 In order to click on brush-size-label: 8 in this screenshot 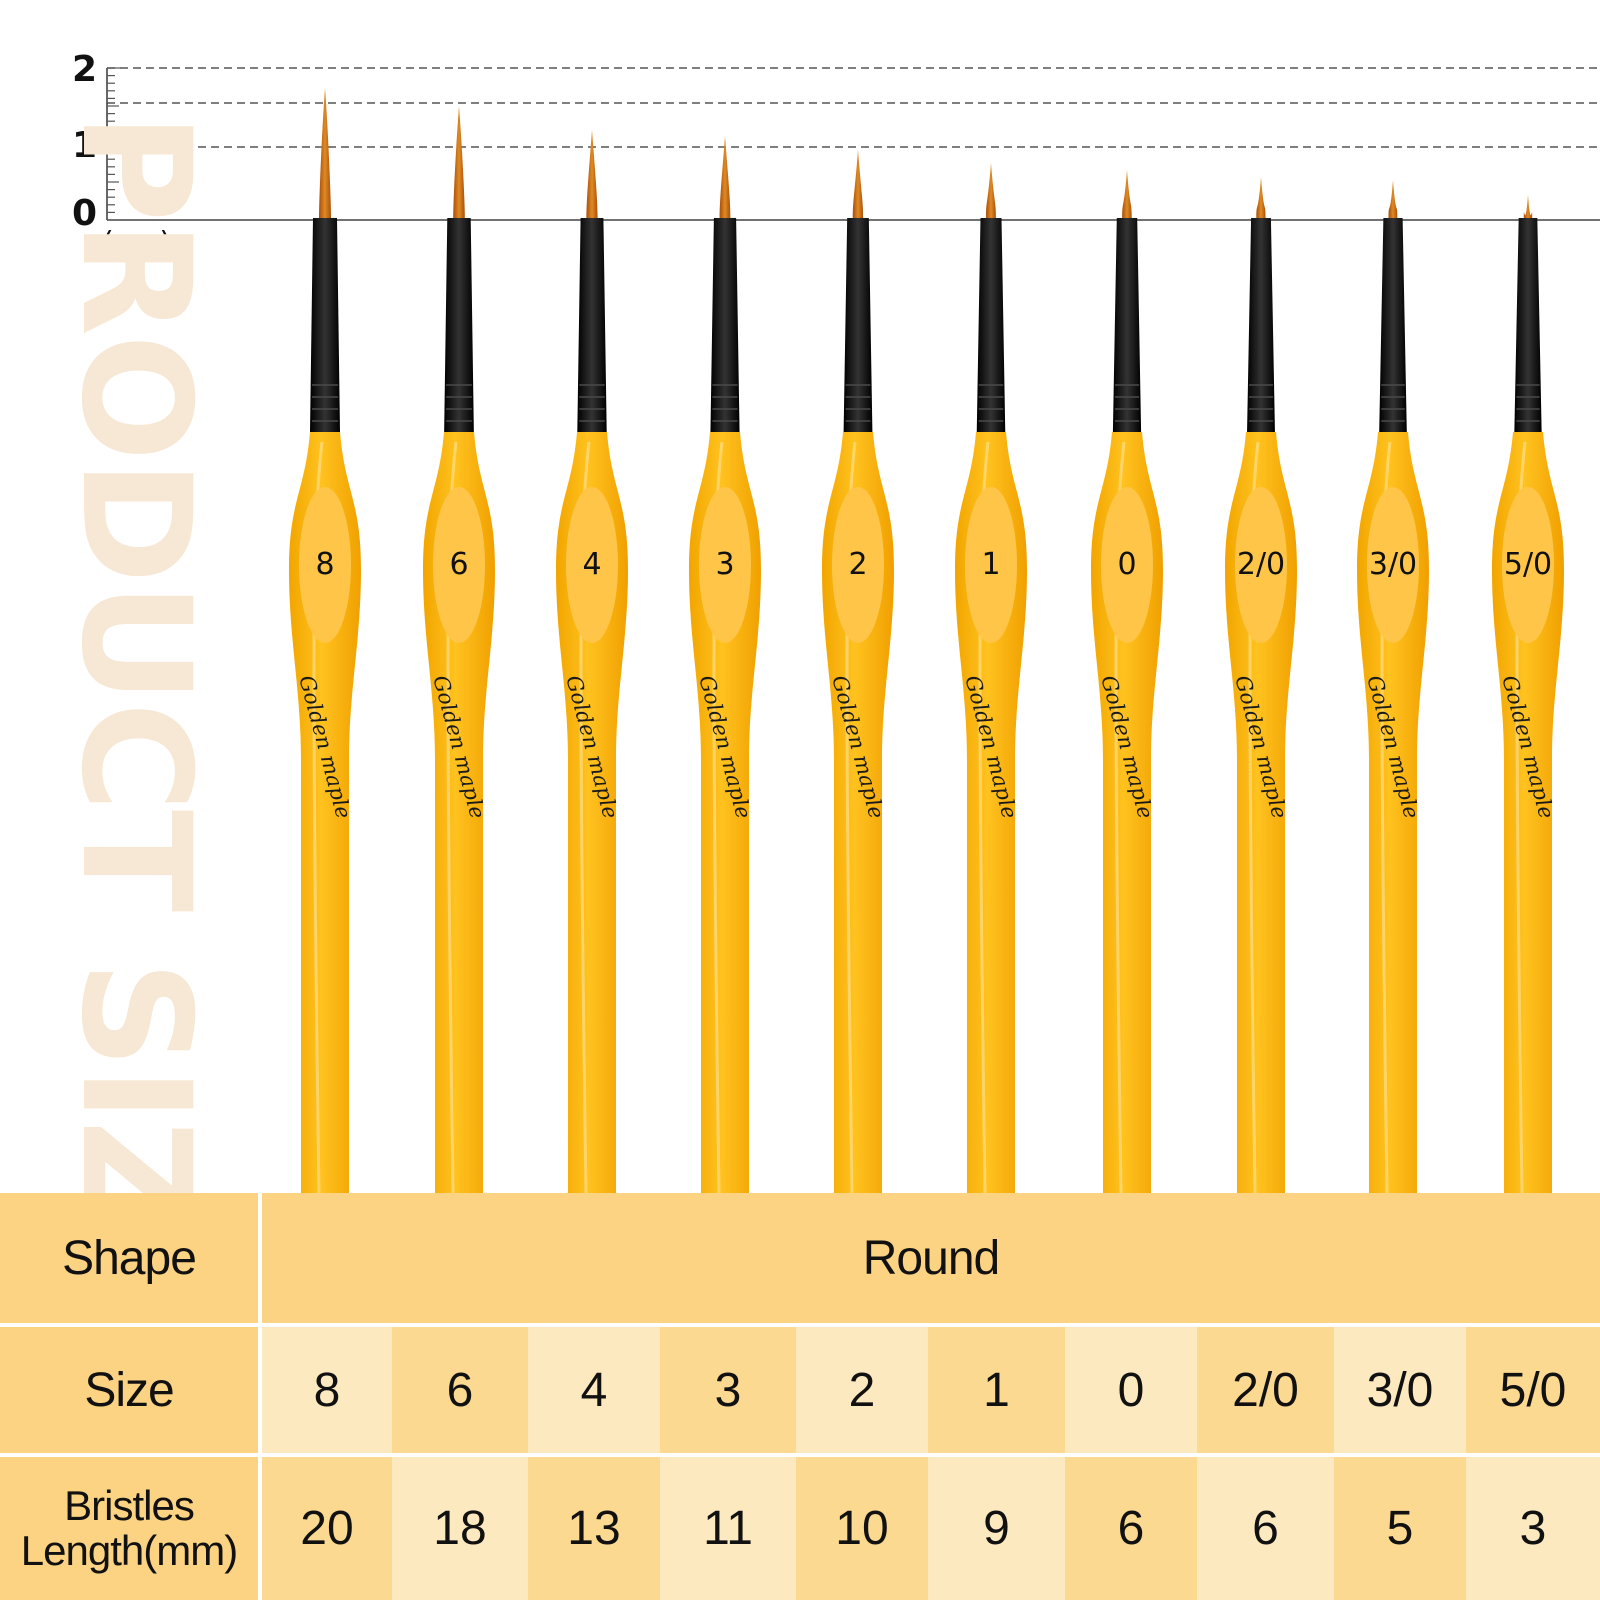, I will do `click(325, 564)`.